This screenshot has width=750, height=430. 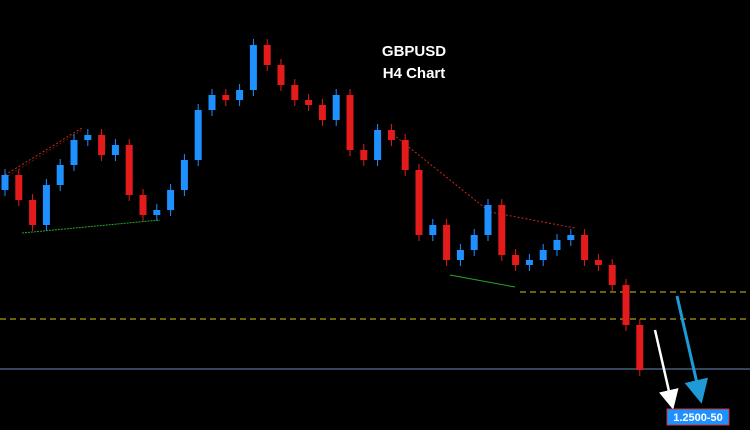 I want to click on price-label-box, so click(x=698, y=417).